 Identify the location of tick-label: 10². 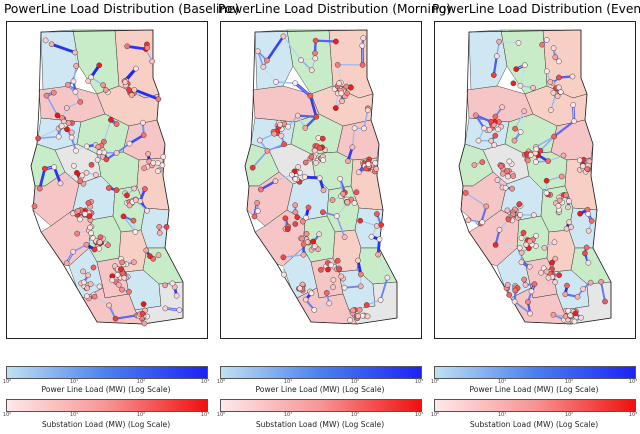
(569, 415).